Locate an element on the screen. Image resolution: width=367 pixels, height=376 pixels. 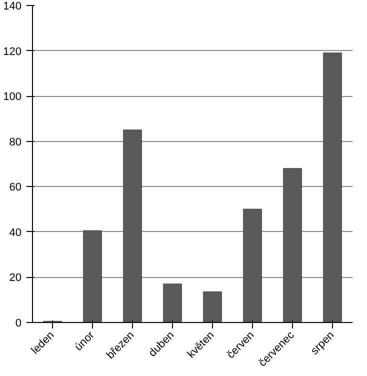
y-tick-label: 100 is located at coordinates (12, 97).